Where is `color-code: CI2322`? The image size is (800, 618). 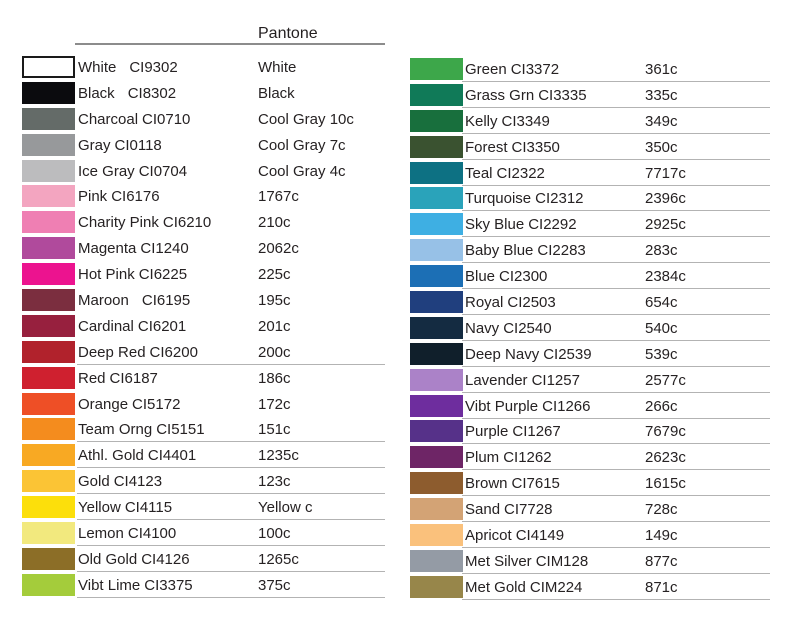
color-code: CI2322 is located at coordinates (520, 173).